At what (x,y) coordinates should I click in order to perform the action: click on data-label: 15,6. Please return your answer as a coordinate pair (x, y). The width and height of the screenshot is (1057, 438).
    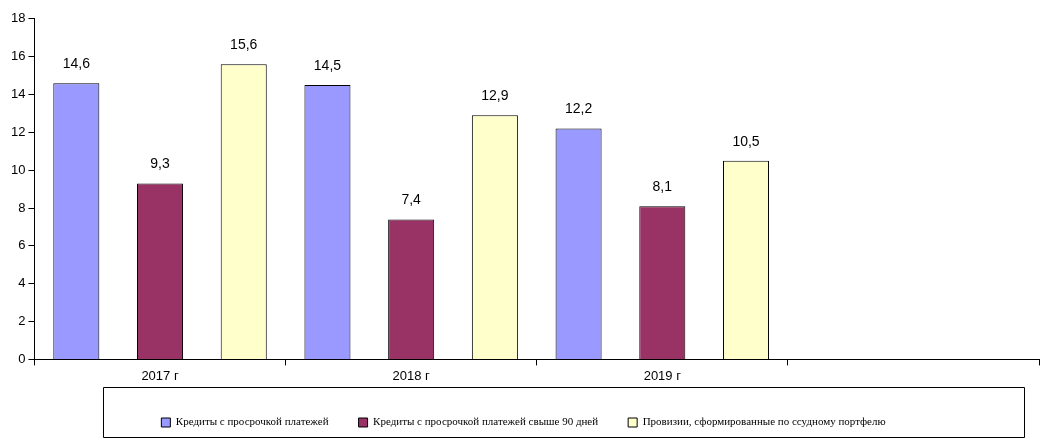
    Looking at the image, I should click on (244, 44).